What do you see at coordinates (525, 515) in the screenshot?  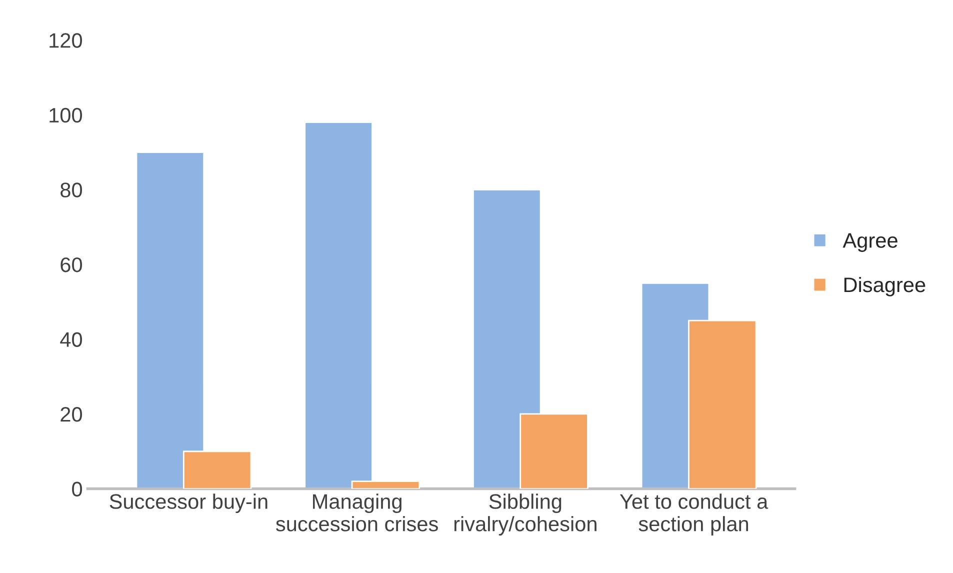 I see `x-tick-label: Sibbling rivalry/cohesion` at bounding box center [525, 515].